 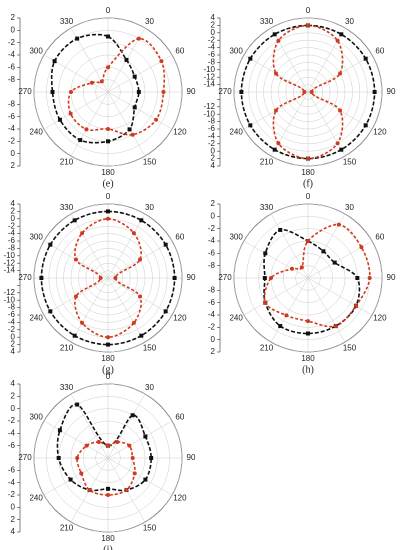 What do you see at coordinates (225, 91) in the screenshot?
I see `theta-tick-label: 270` at bounding box center [225, 91].